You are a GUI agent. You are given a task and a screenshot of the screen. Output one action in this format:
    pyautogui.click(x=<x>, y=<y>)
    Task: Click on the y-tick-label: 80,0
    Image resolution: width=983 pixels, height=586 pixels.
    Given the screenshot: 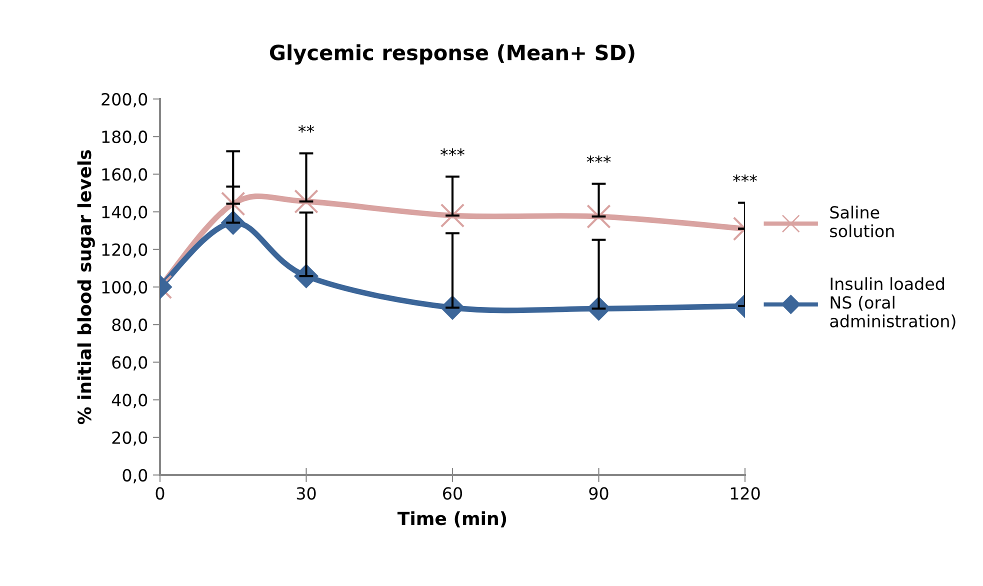 What is the action you would take?
    pyautogui.click(x=130, y=325)
    